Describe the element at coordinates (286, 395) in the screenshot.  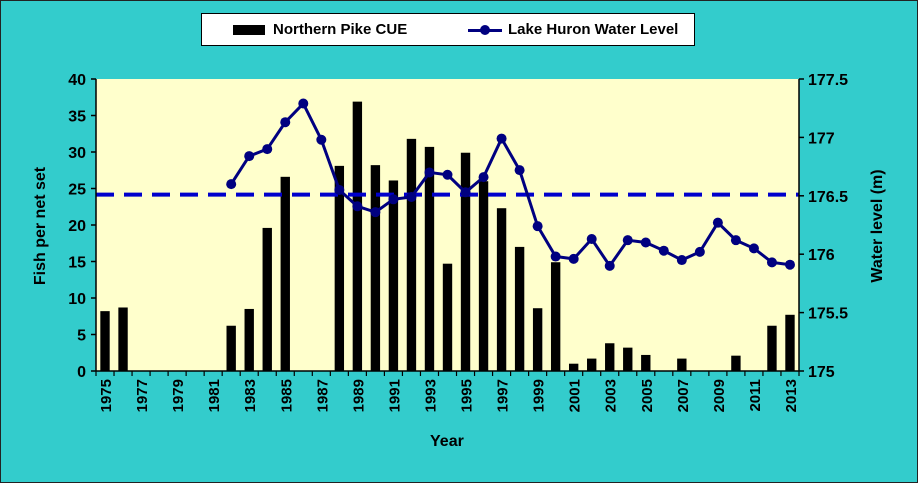
I see `x-tick-label: 1985` at that location.